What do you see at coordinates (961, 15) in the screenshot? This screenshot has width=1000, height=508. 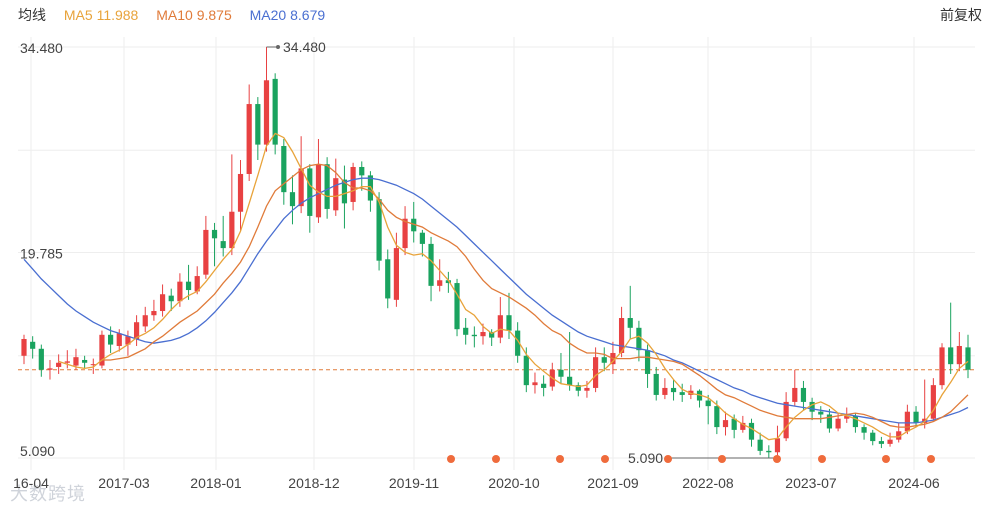 I see `adjust-mode-button: 前复权` at bounding box center [961, 15].